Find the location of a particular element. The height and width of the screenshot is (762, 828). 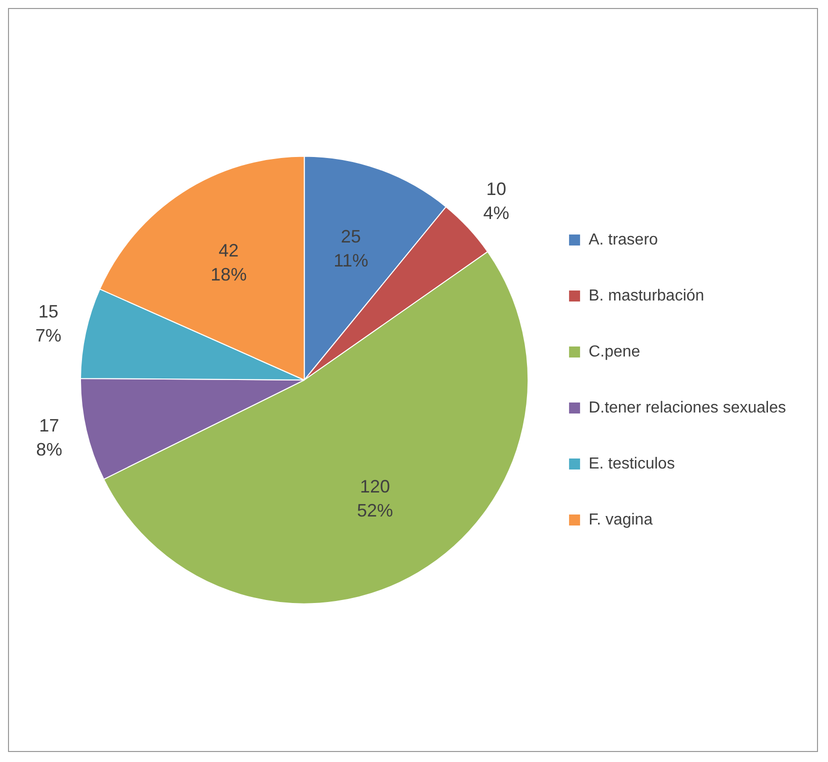

data-label: 10 4% is located at coordinates (496, 200).